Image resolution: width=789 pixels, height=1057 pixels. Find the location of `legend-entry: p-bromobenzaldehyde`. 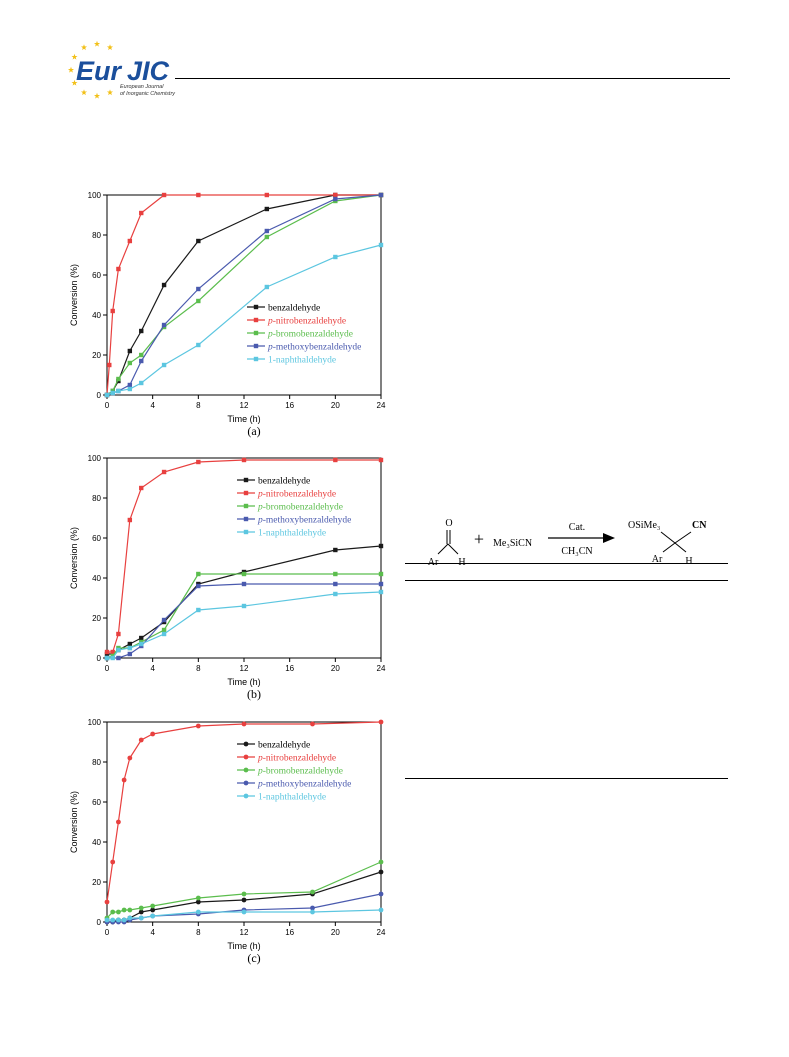

legend-entry: p-bromobenzaldehyde is located at coordinates (300, 508).